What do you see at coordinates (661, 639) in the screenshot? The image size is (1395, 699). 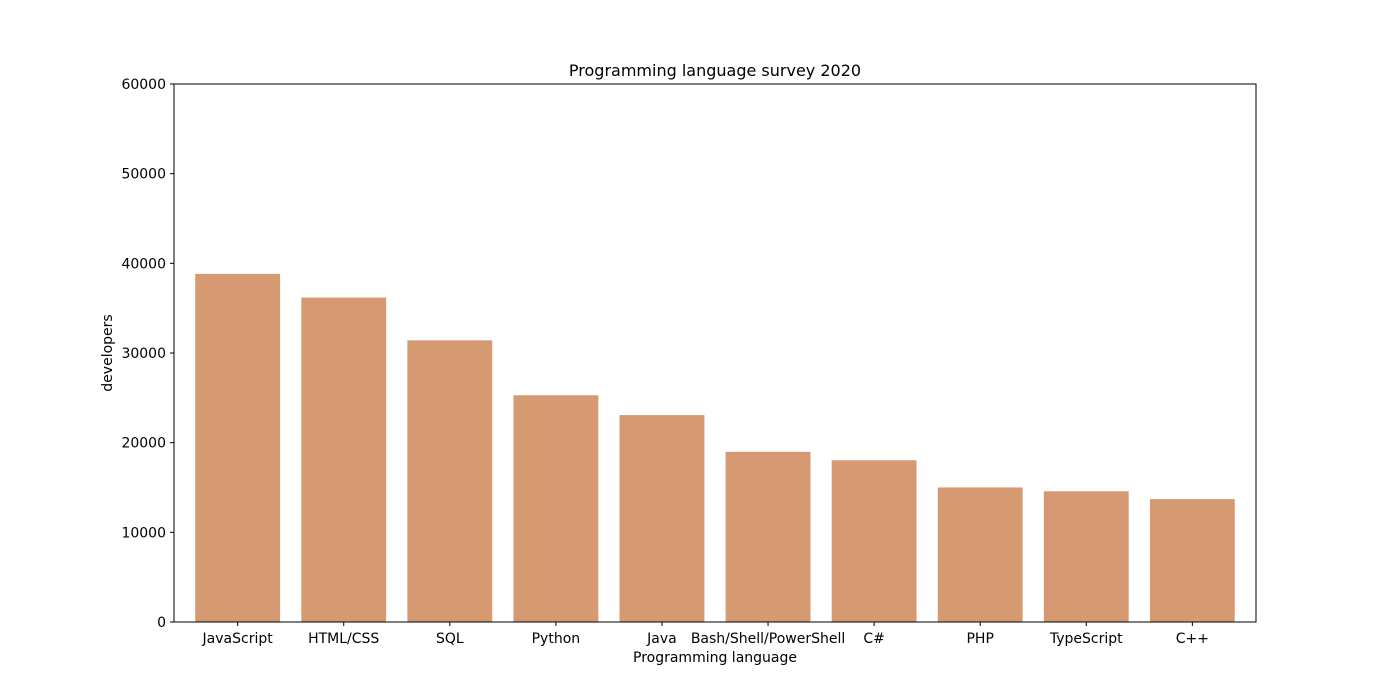 I see `x-tick-label: Java` at bounding box center [661, 639].